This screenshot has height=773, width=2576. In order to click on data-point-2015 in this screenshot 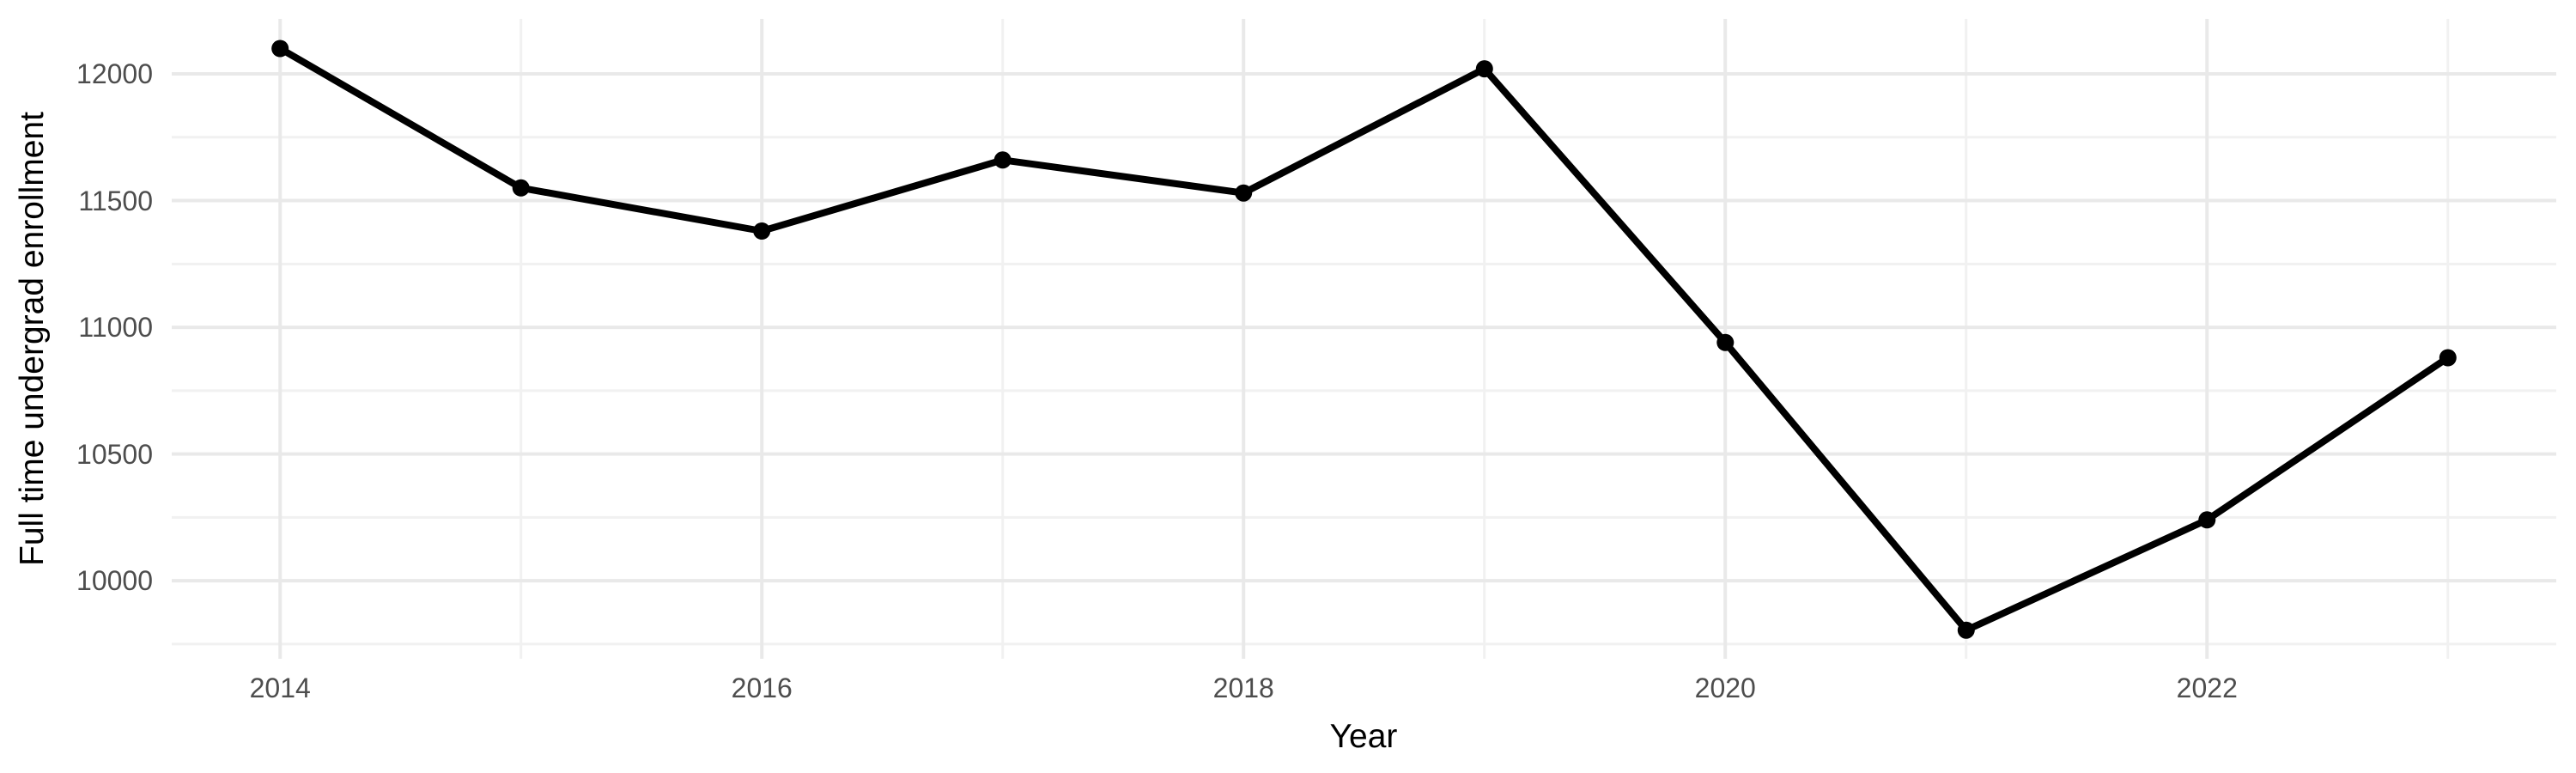, I will do `click(521, 188)`.